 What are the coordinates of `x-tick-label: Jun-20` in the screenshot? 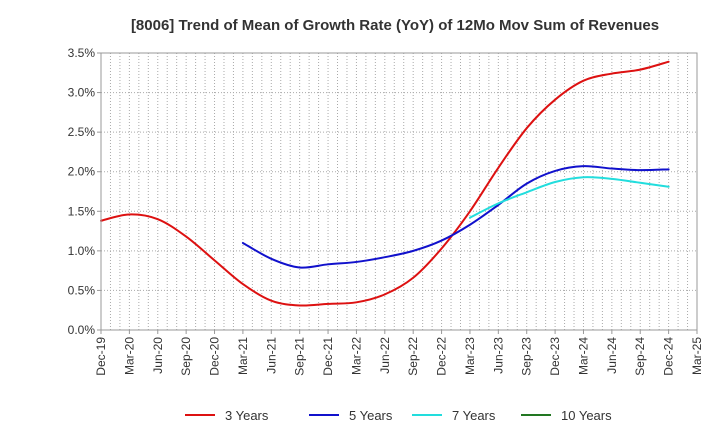 It's located at (158, 355).